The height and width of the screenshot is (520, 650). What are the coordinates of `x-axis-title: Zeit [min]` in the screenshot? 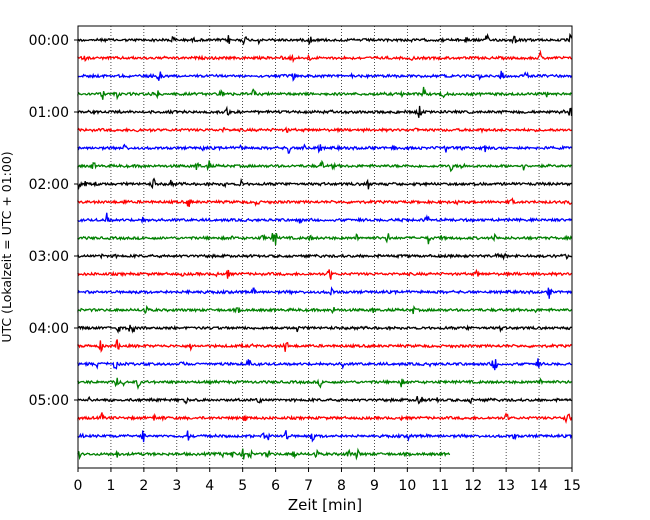 It's located at (325, 505).